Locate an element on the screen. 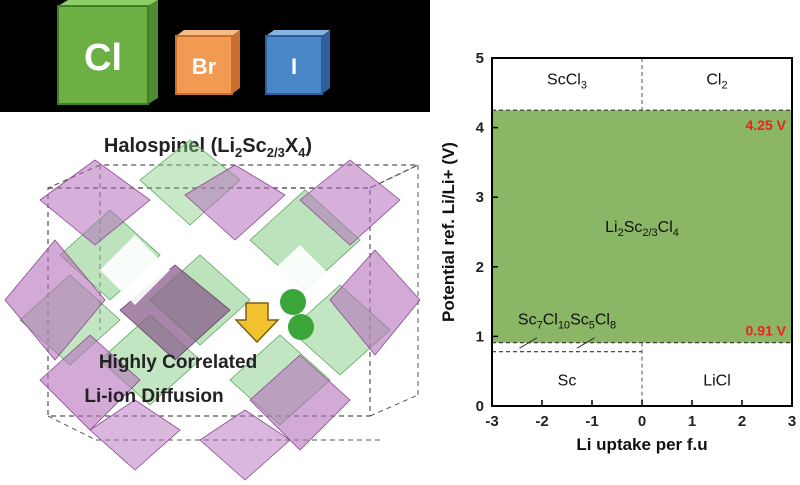 This screenshot has height=485, width=800. region-label-licl: LiCl is located at coordinates (717, 381).